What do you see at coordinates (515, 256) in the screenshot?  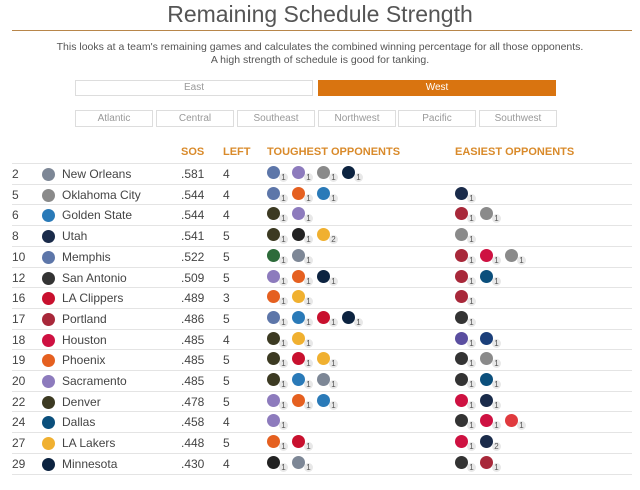 I see `opponent-okc: 1` at bounding box center [515, 256].